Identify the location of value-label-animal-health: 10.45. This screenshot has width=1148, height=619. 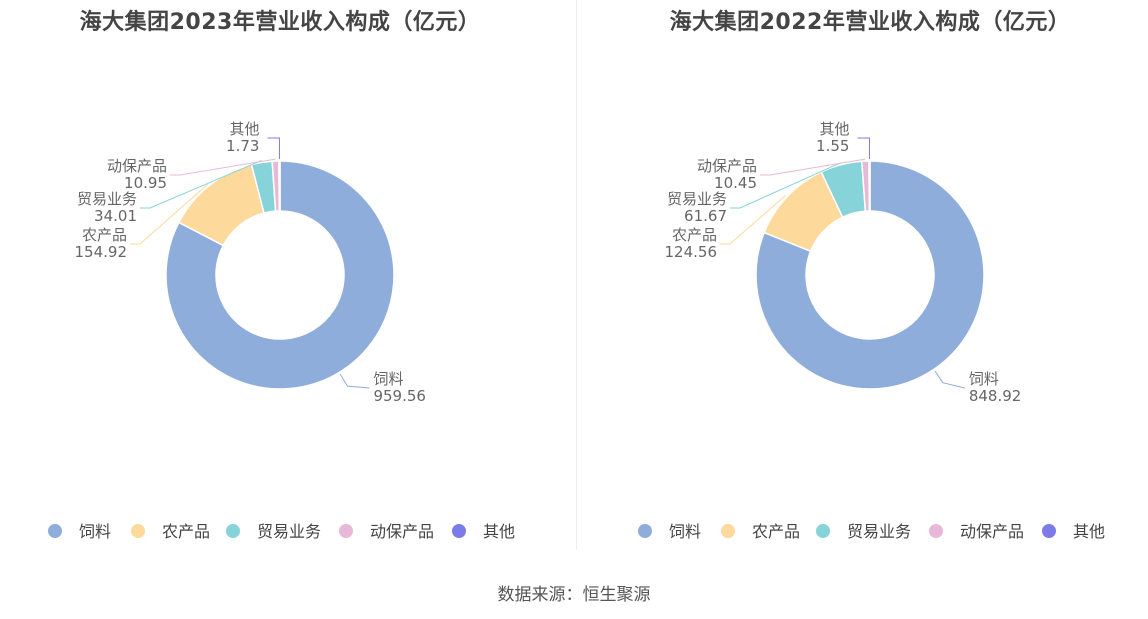
(735, 183).